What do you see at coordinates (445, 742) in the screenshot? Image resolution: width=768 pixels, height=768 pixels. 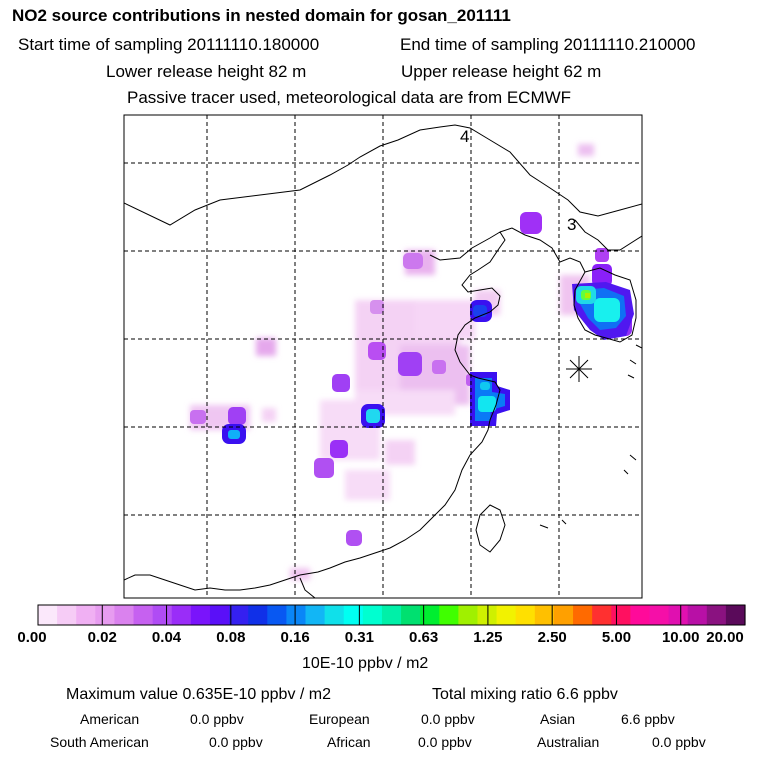 I see `african-value: 0.0 ppbv` at bounding box center [445, 742].